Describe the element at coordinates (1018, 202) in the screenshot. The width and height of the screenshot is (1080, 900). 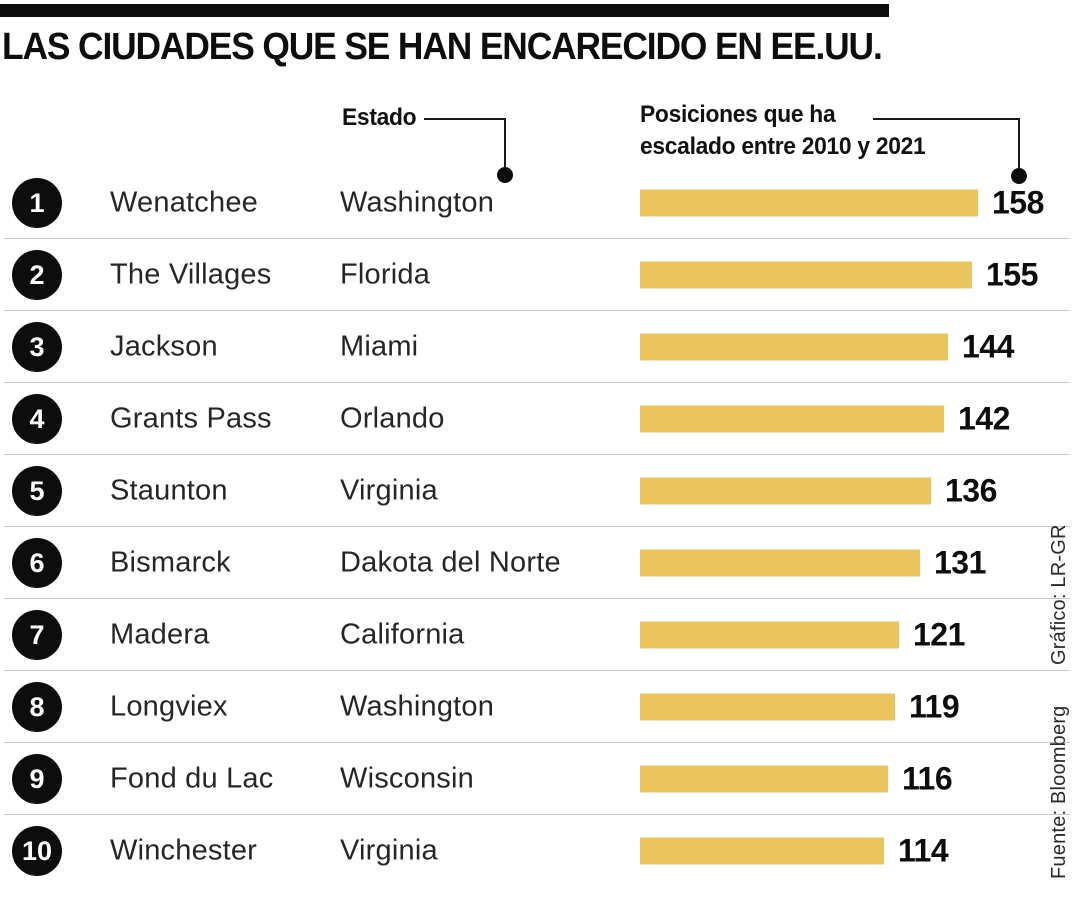
I see `value-label: 158` at that location.